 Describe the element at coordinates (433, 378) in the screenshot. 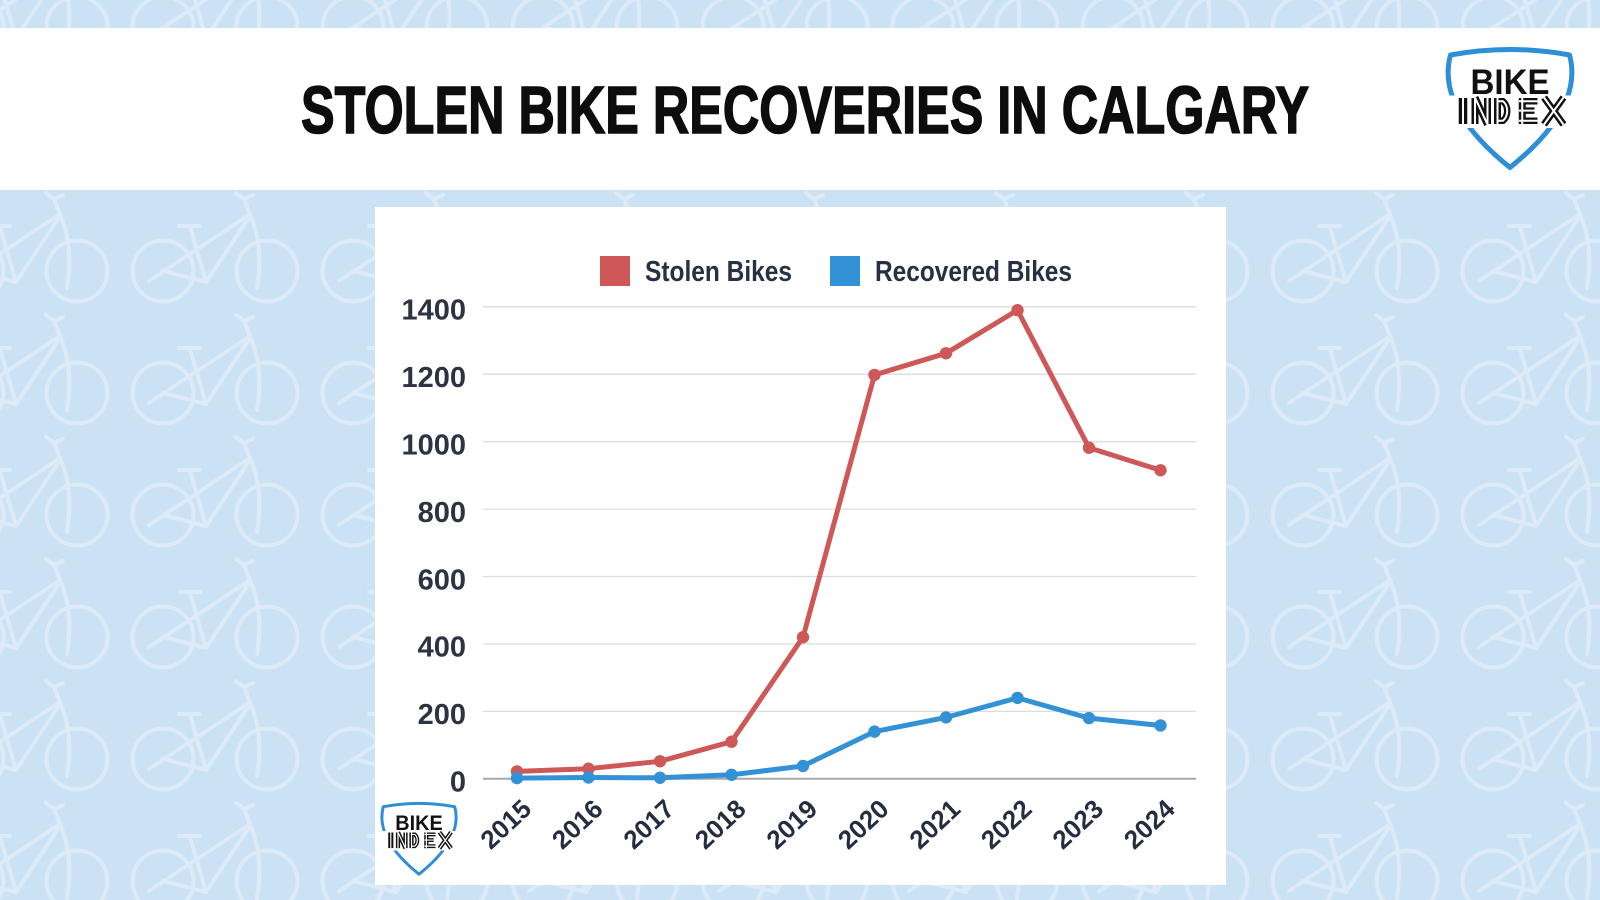

I see `svg-text: 1200` at that location.